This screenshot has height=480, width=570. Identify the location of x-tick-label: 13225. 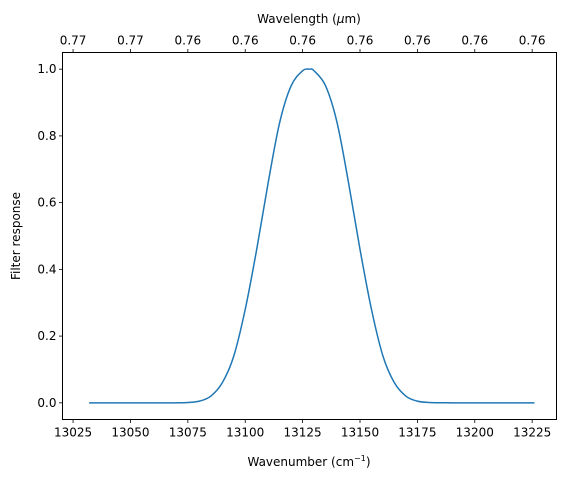
(532, 433).